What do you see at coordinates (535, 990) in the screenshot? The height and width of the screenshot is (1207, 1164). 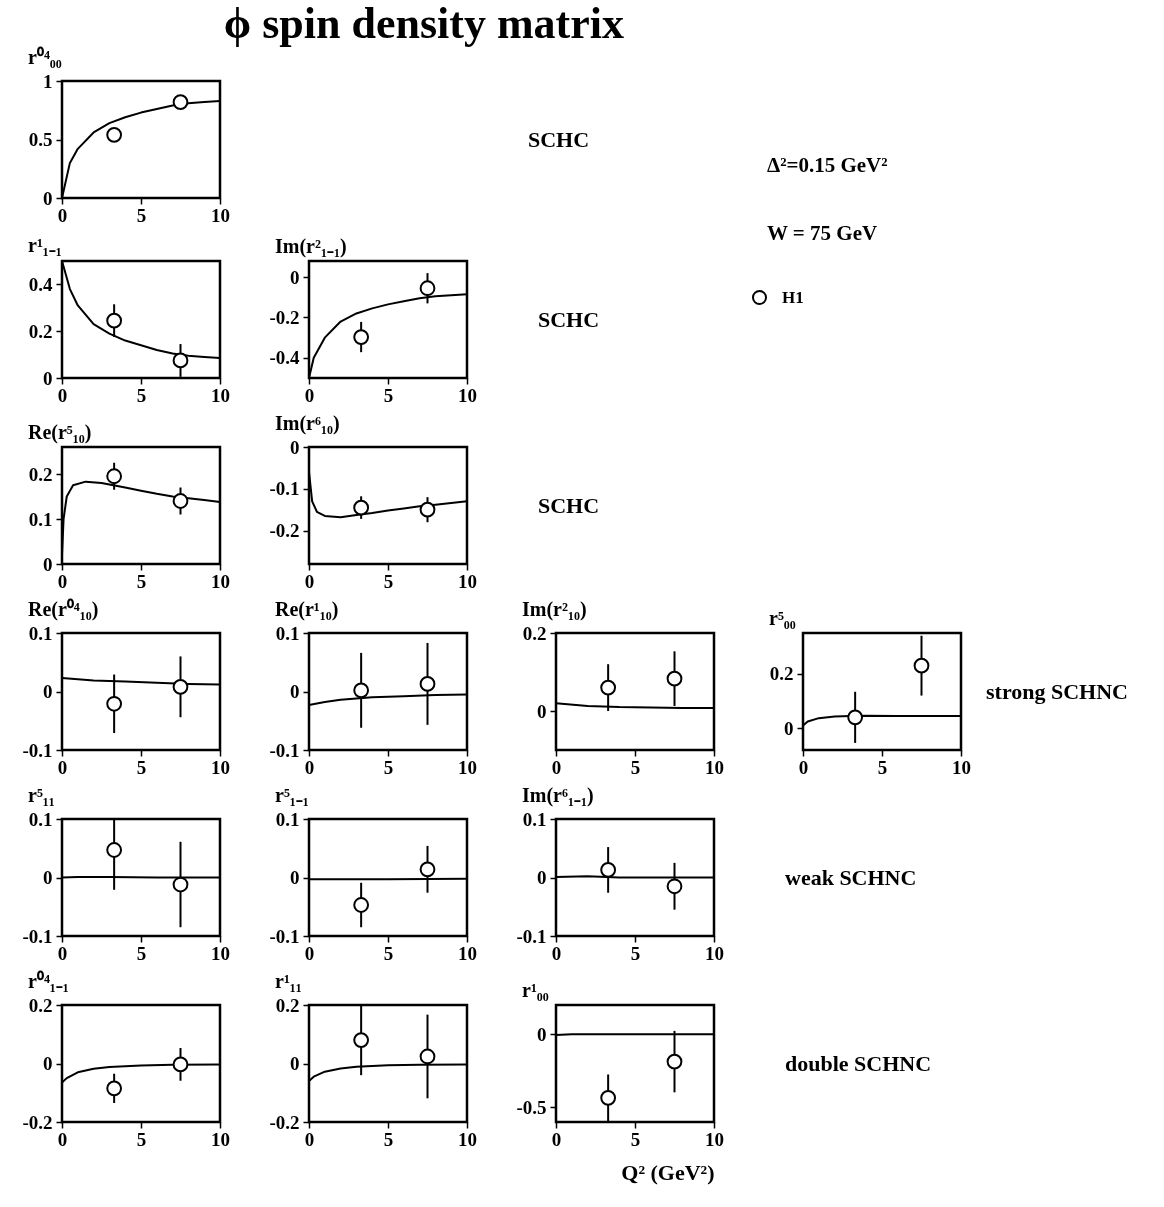 I see `chart-title: r¹₀₀` at bounding box center [535, 990].